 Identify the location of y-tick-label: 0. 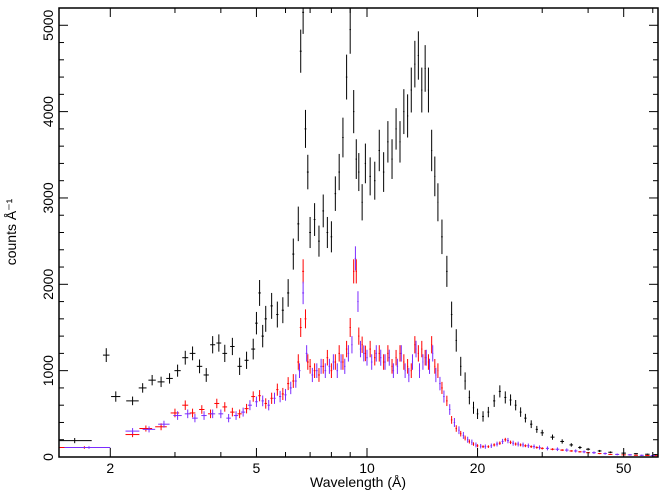
(48, 457).